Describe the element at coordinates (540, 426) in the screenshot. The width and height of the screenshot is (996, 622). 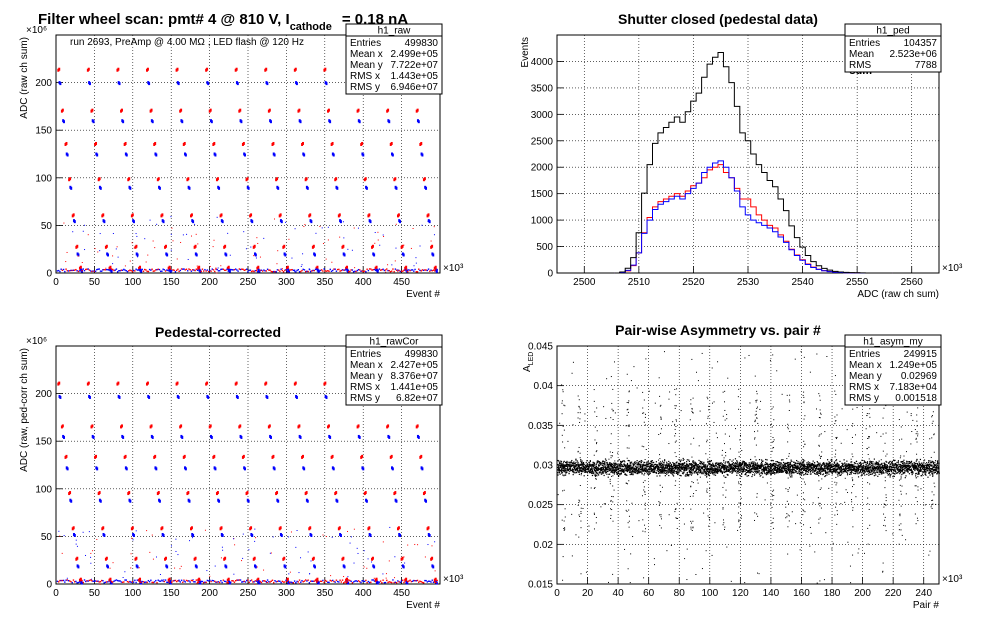
I see `y-tick-label: 0.035` at that location.